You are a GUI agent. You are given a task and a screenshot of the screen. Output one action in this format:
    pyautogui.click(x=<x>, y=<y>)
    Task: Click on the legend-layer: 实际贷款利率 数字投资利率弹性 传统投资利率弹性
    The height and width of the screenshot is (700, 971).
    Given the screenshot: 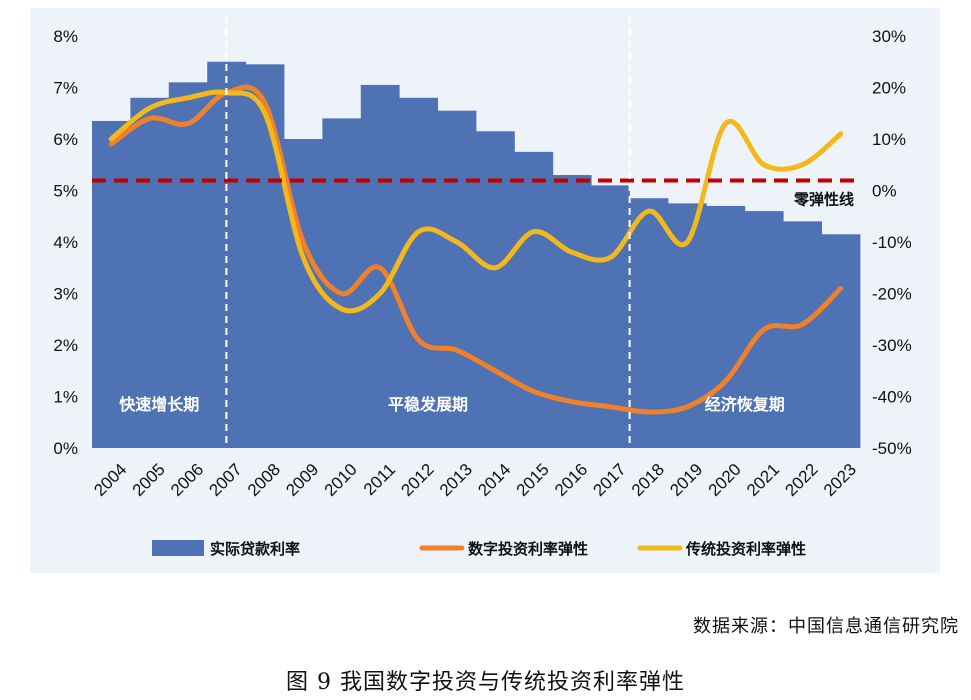 What is the action you would take?
    pyautogui.click(x=479, y=549)
    